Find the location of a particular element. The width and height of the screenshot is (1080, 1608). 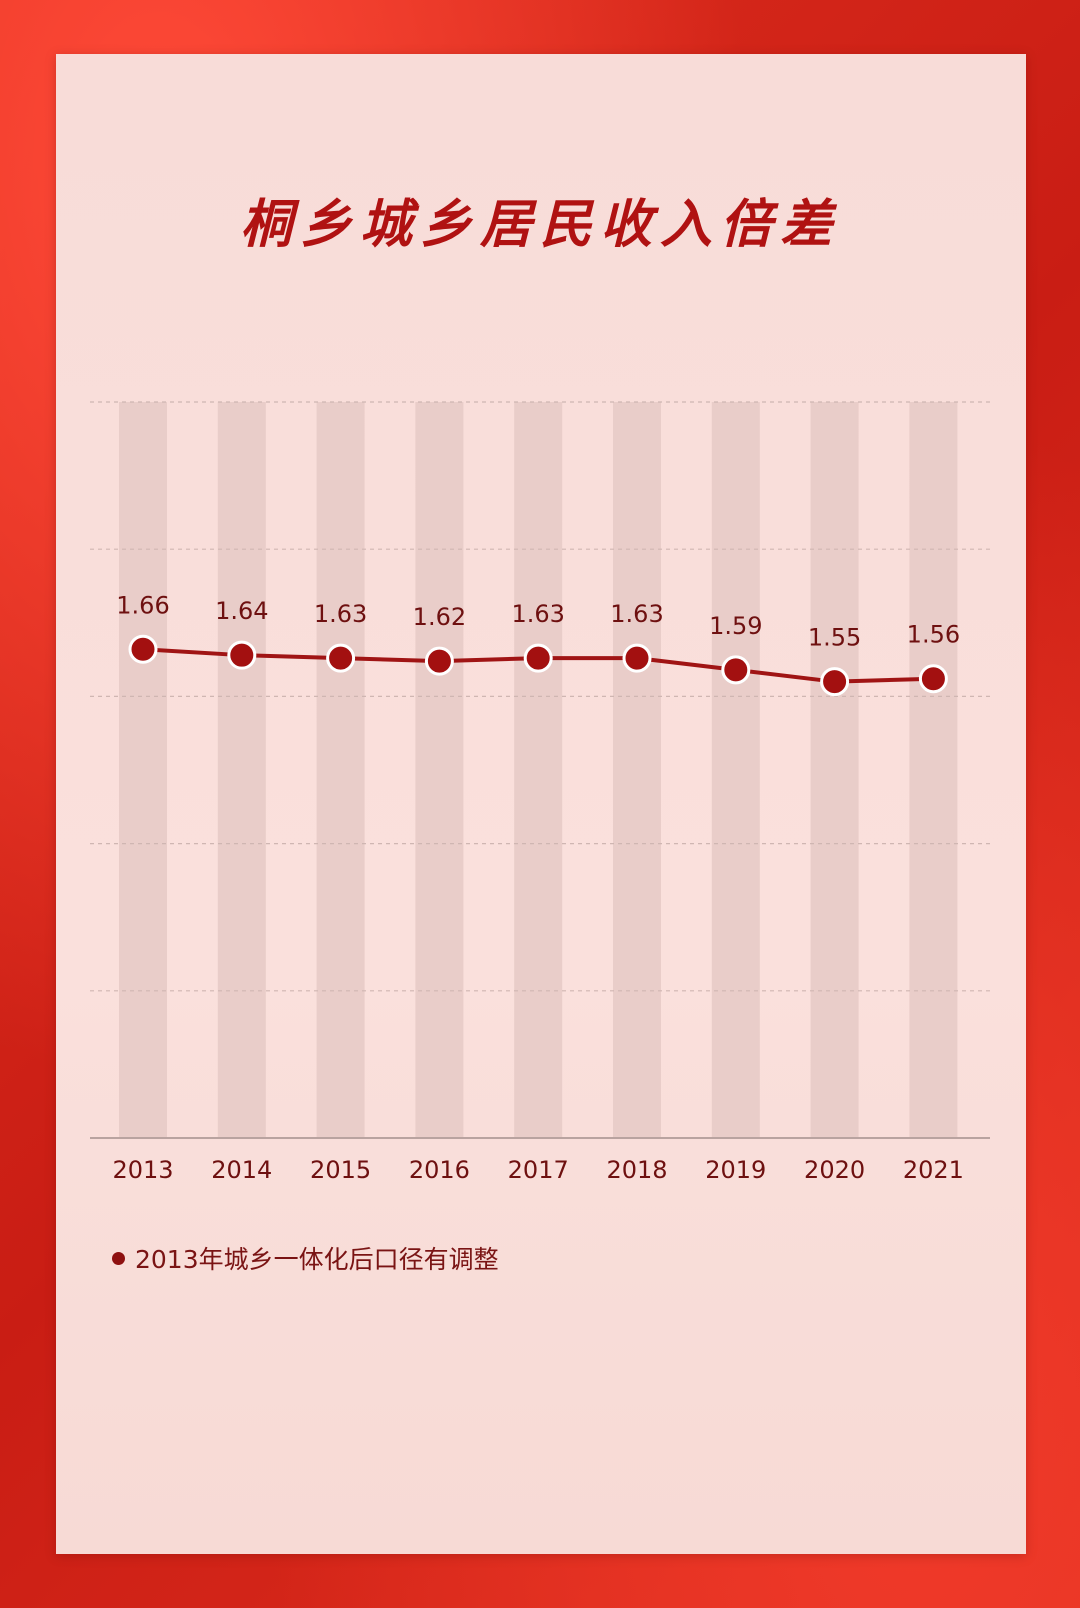

data-point-2019 is located at coordinates (736, 670).